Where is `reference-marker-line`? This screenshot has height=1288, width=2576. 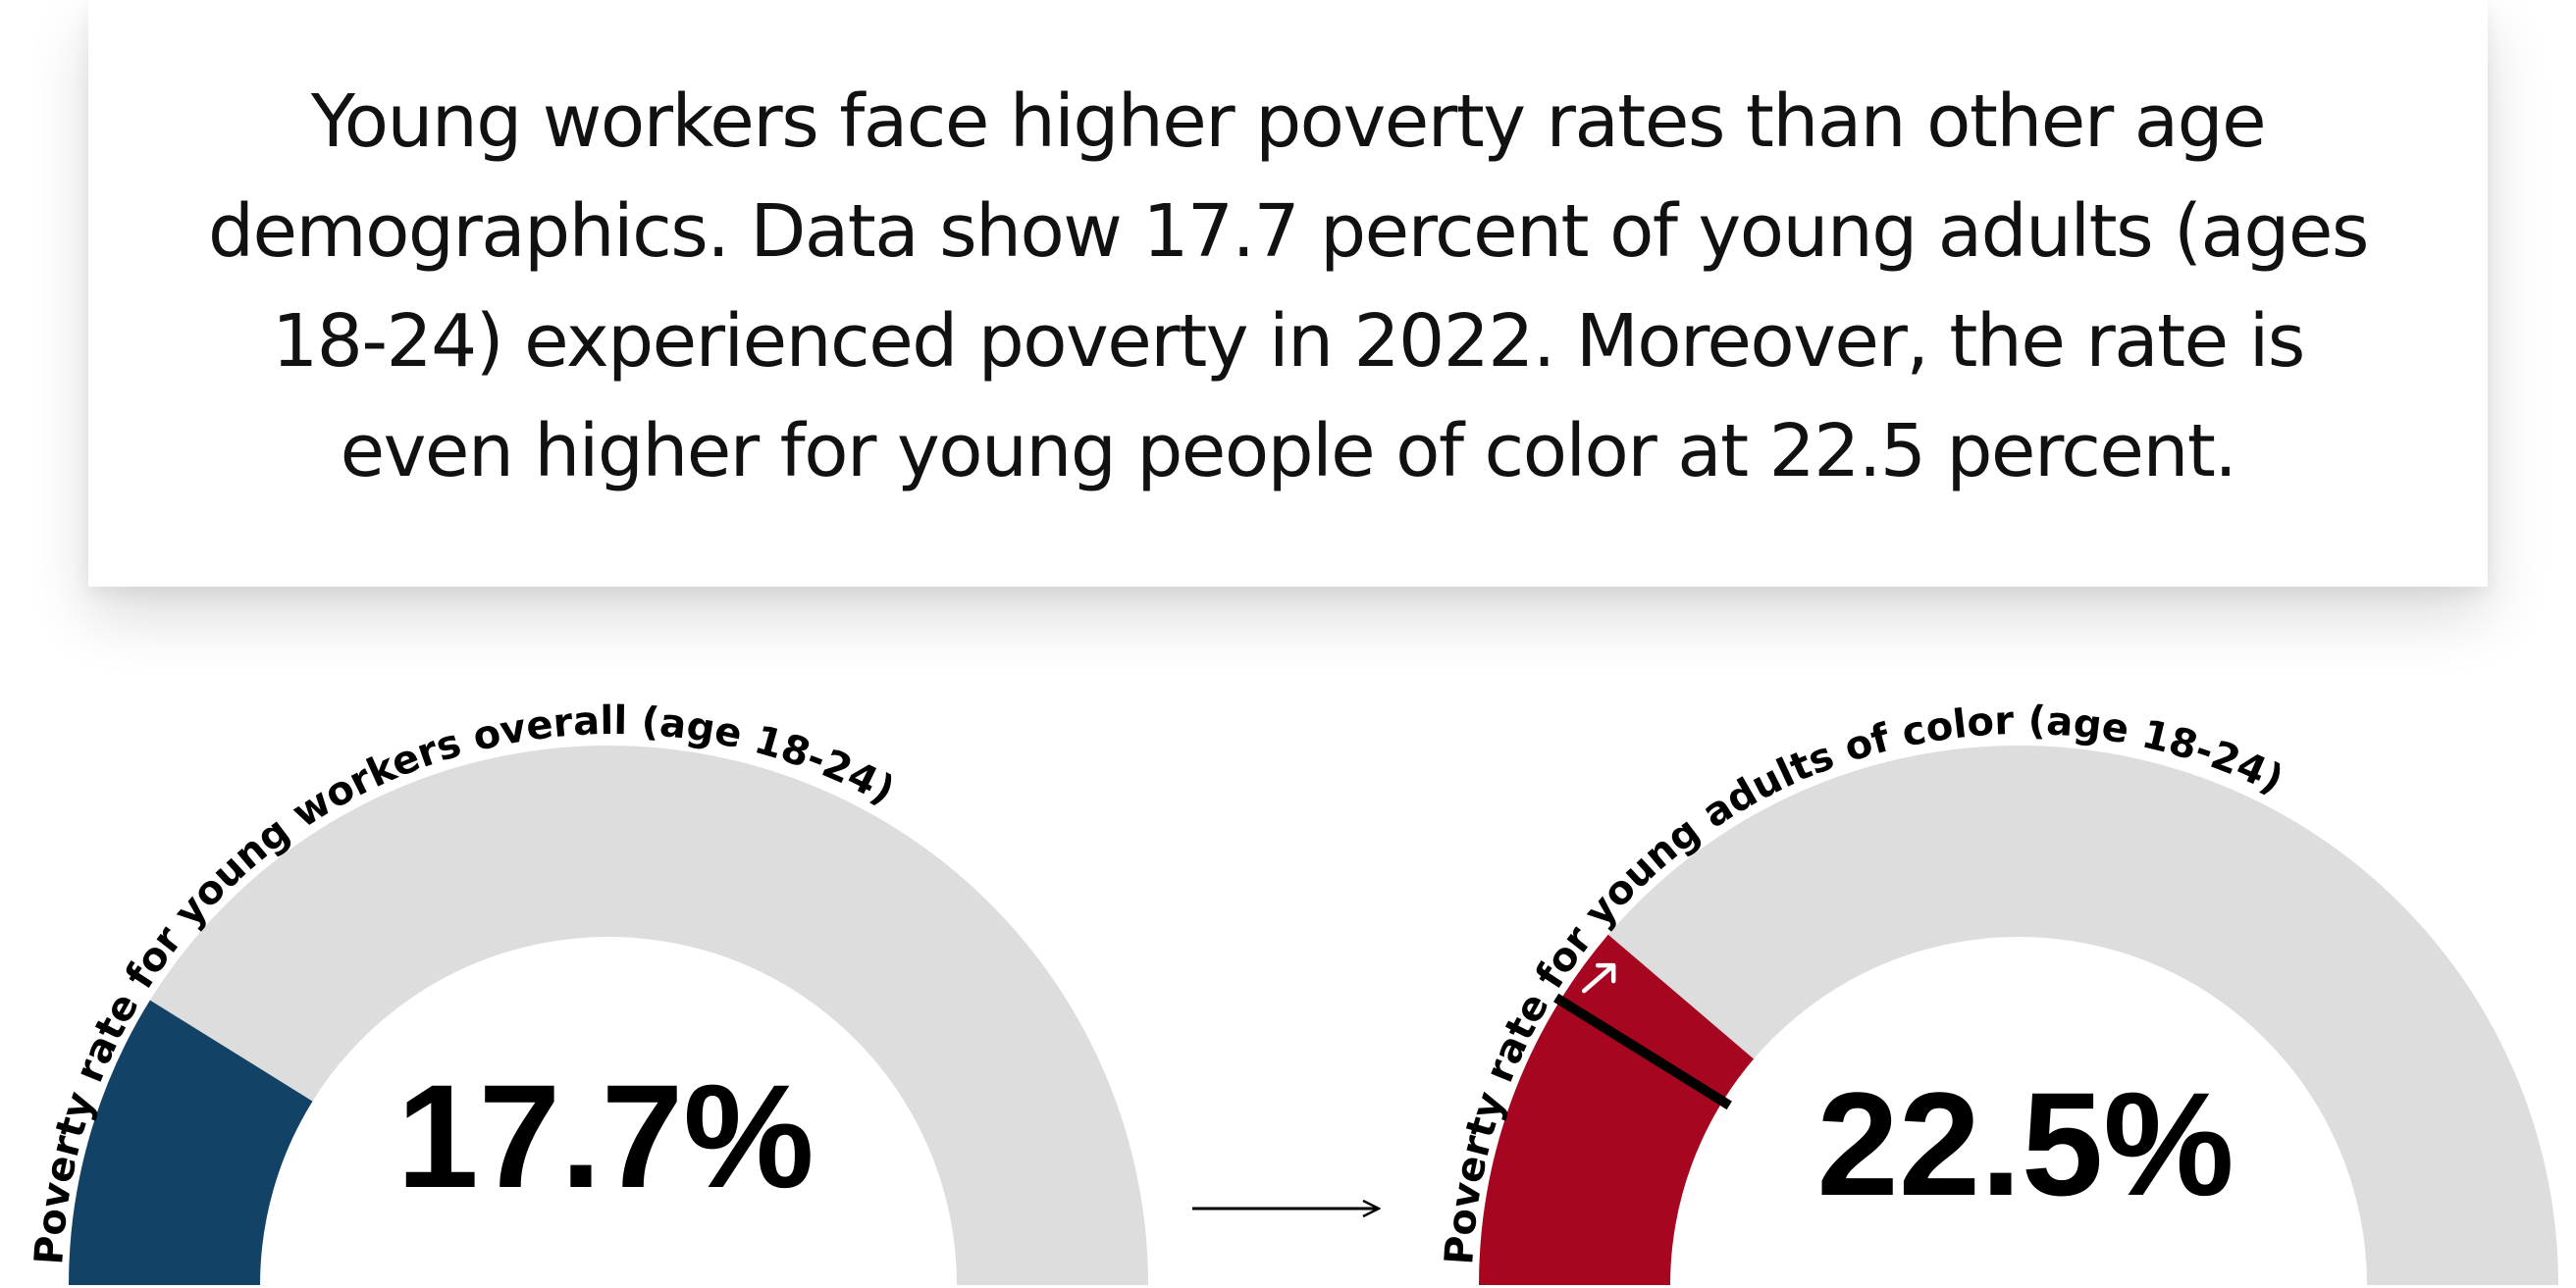 reference-marker-line is located at coordinates (1642, 1051).